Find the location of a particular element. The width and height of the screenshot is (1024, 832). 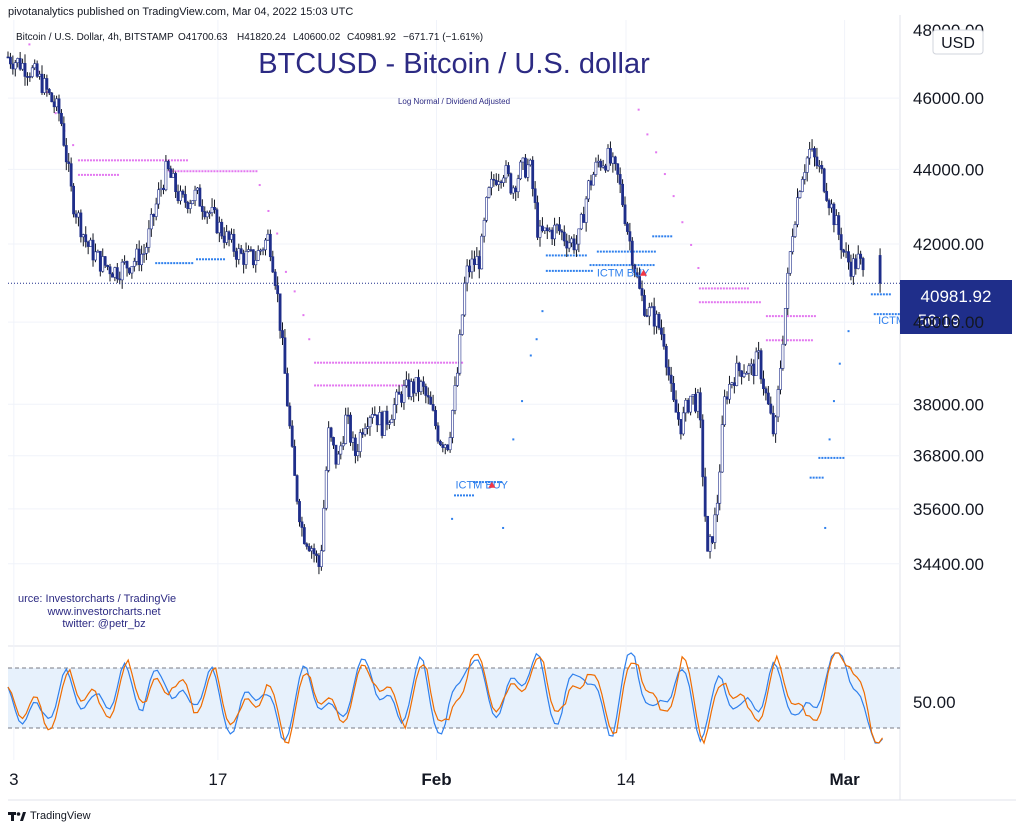

tradingview-brand: TradingView is located at coordinates (49, 816).